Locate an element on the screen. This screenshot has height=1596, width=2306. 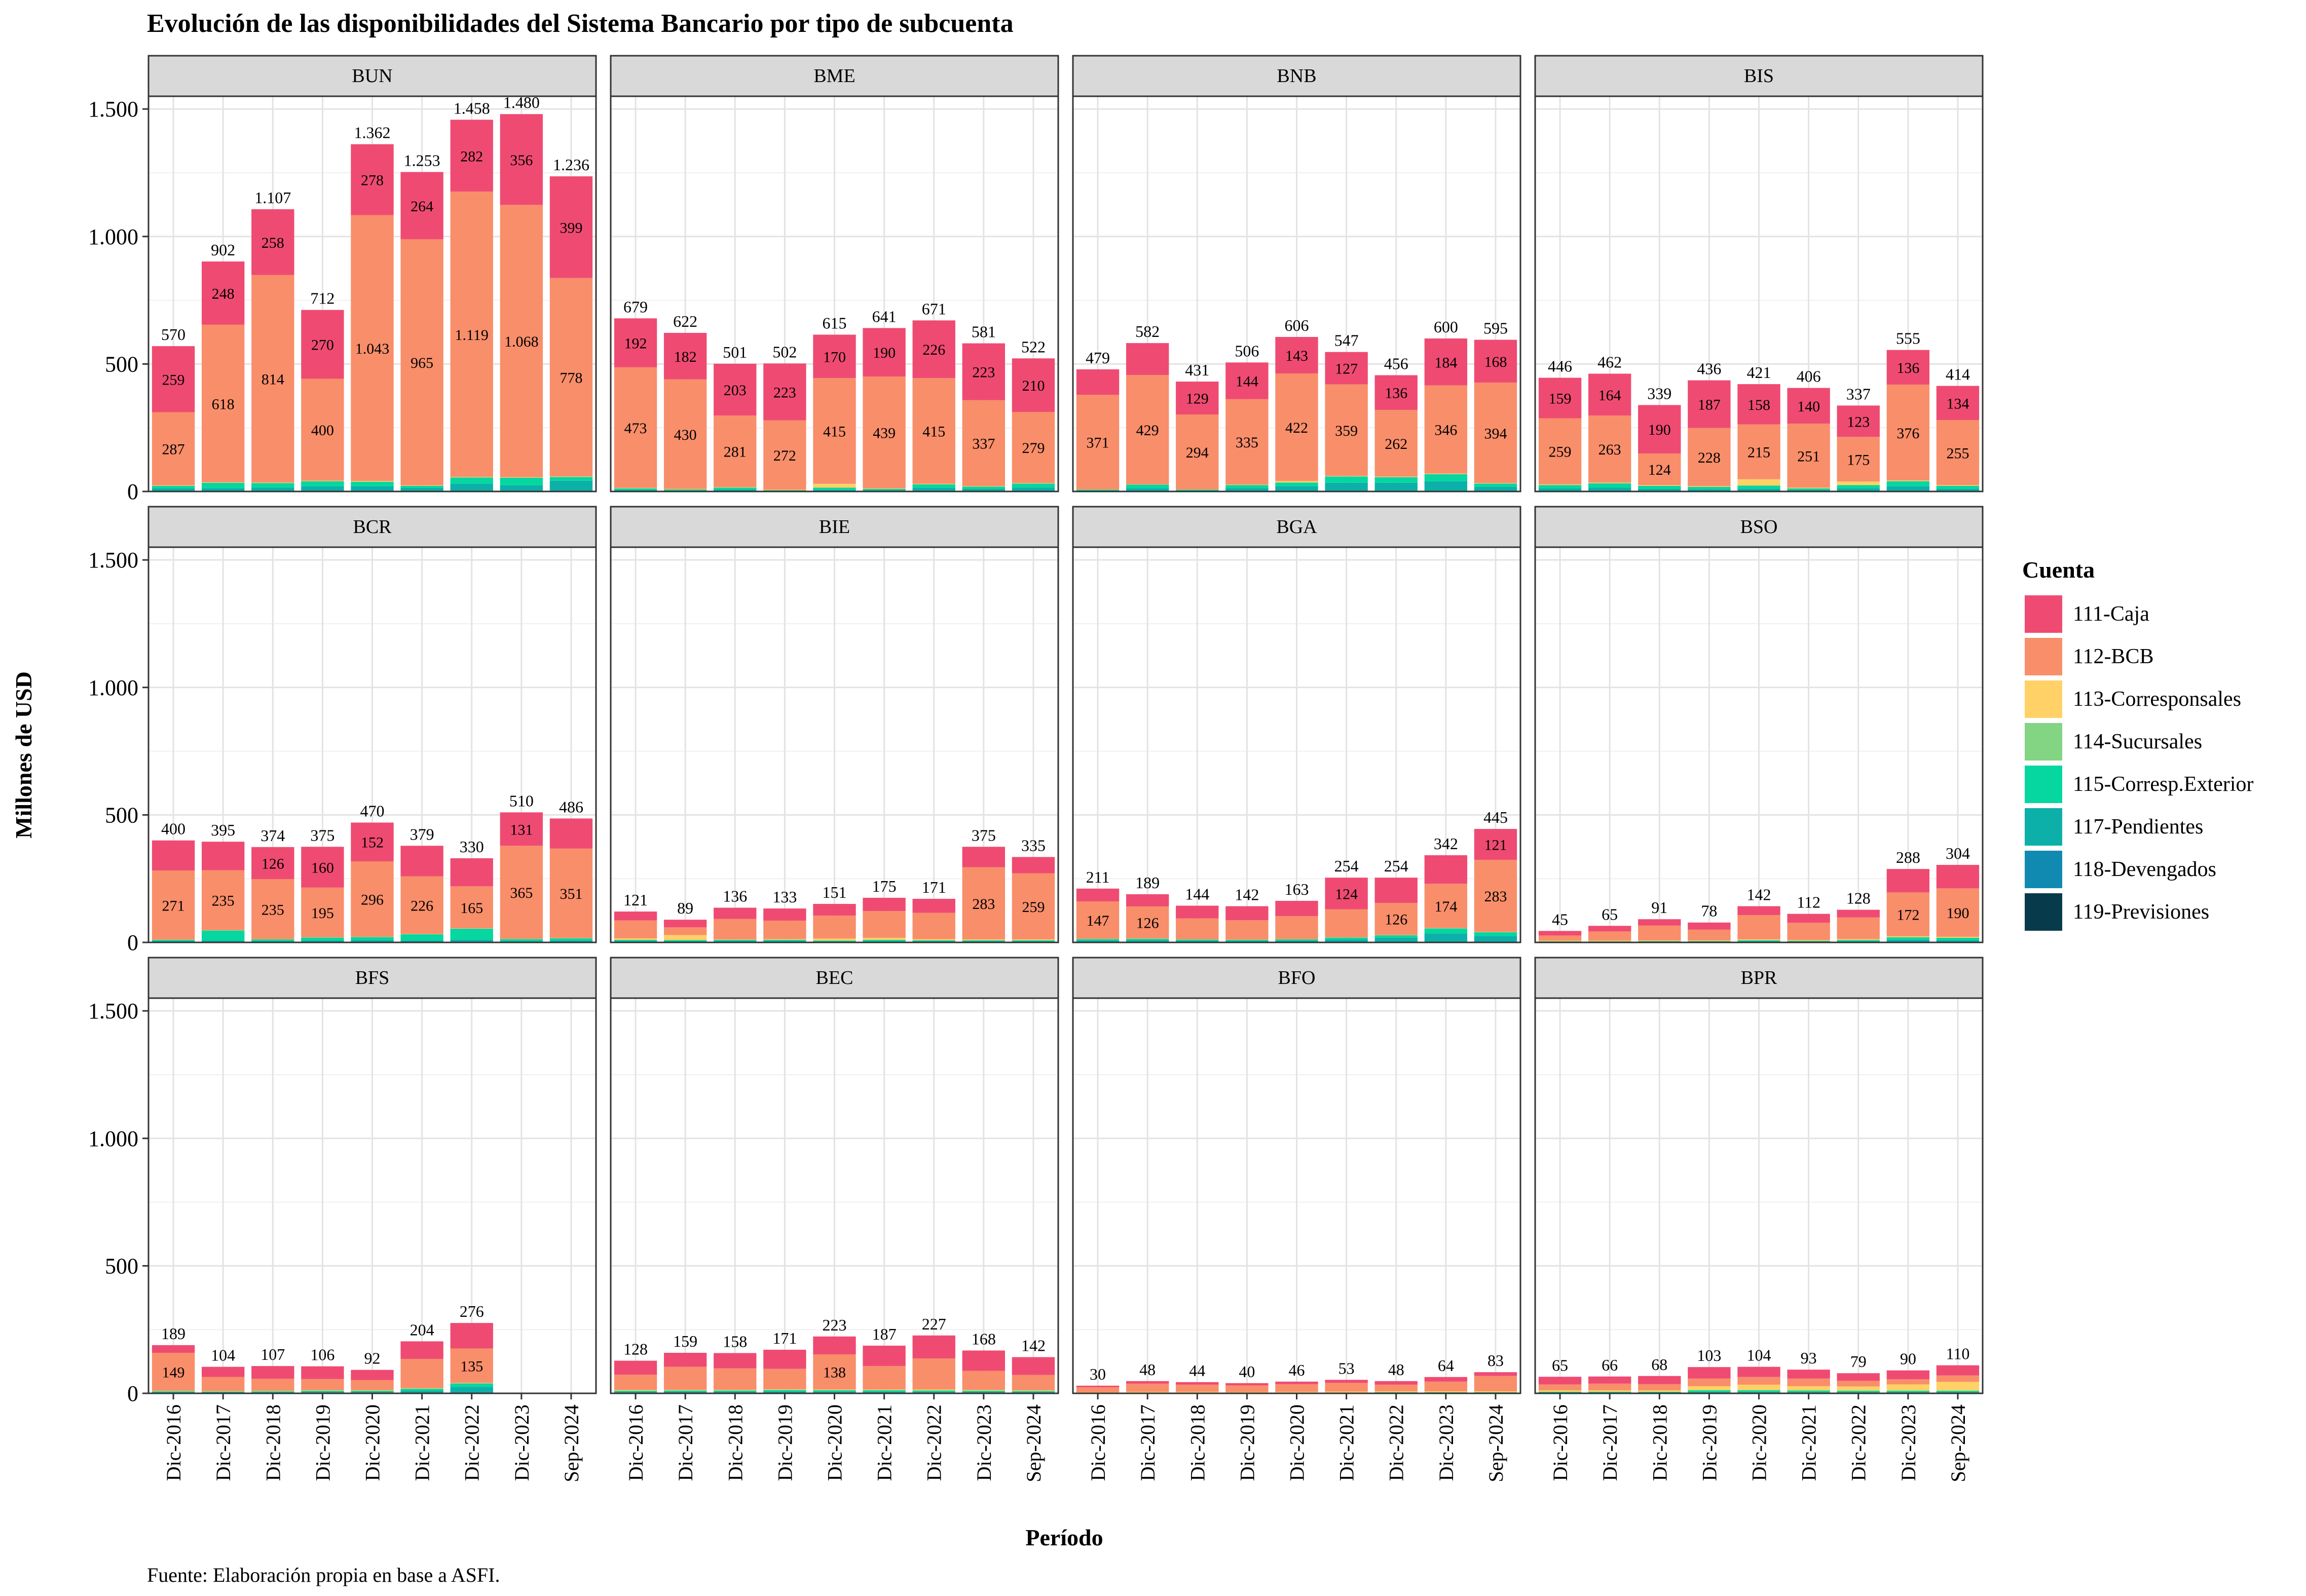
total-value-label: 133 is located at coordinates (784, 897).